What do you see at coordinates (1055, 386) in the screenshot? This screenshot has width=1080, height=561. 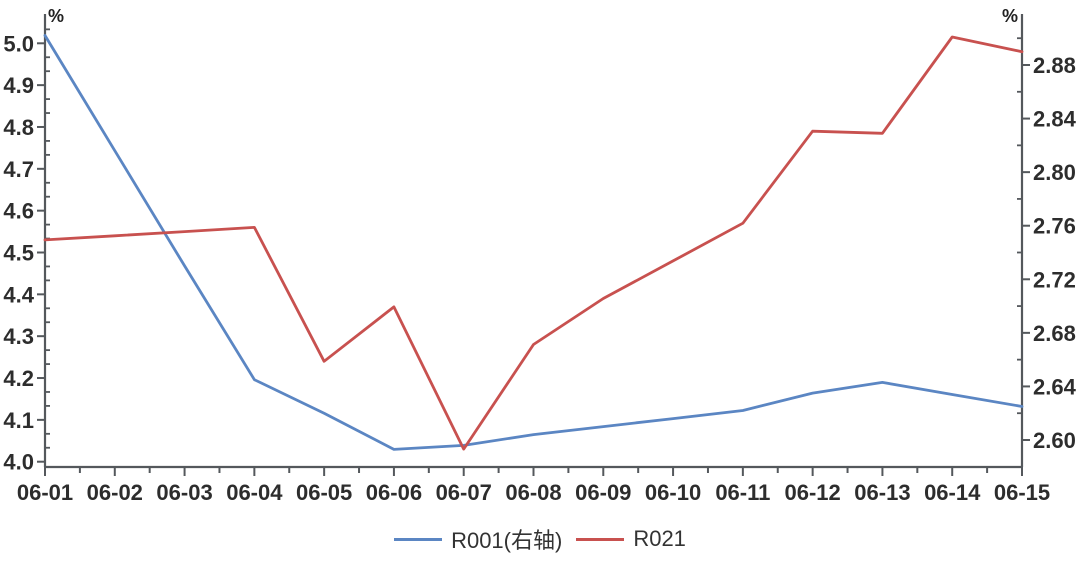 I see `svg-text: 2.64` at bounding box center [1055, 386].